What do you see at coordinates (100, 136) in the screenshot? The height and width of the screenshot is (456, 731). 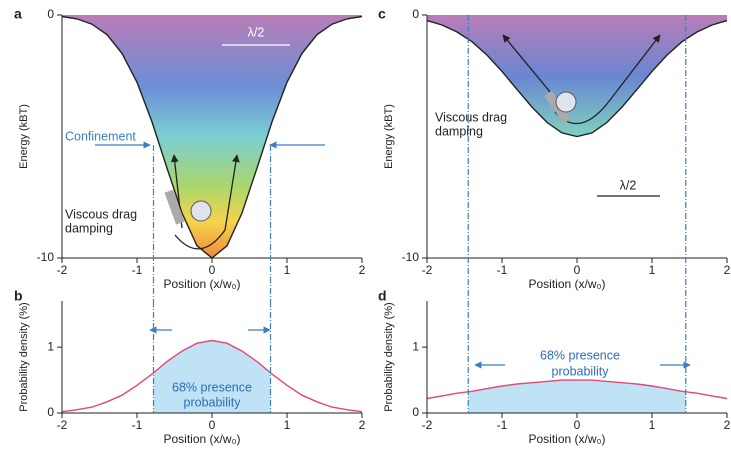 I see `annotation: Confinement` at bounding box center [100, 136].